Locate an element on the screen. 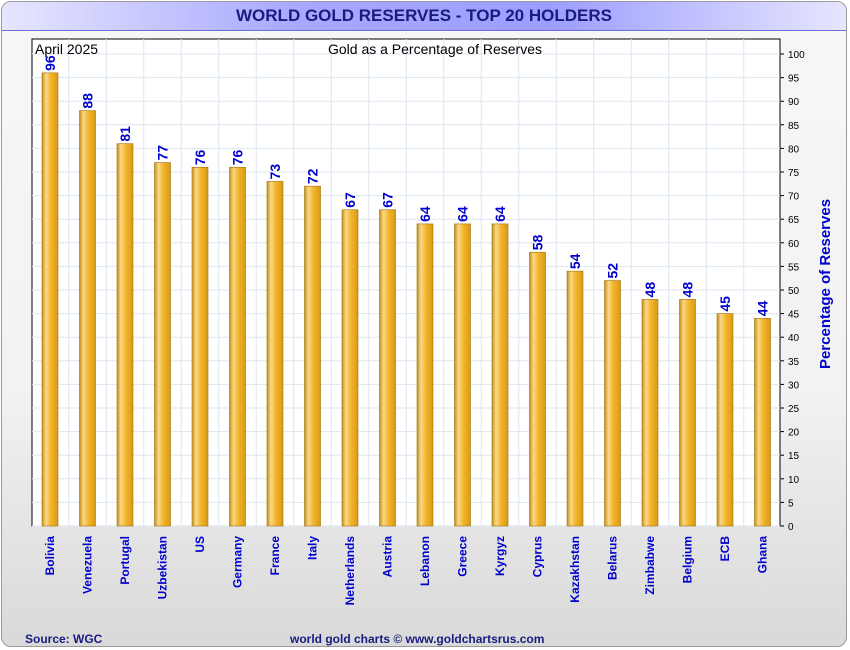  bar-germany is located at coordinates (237, 346).